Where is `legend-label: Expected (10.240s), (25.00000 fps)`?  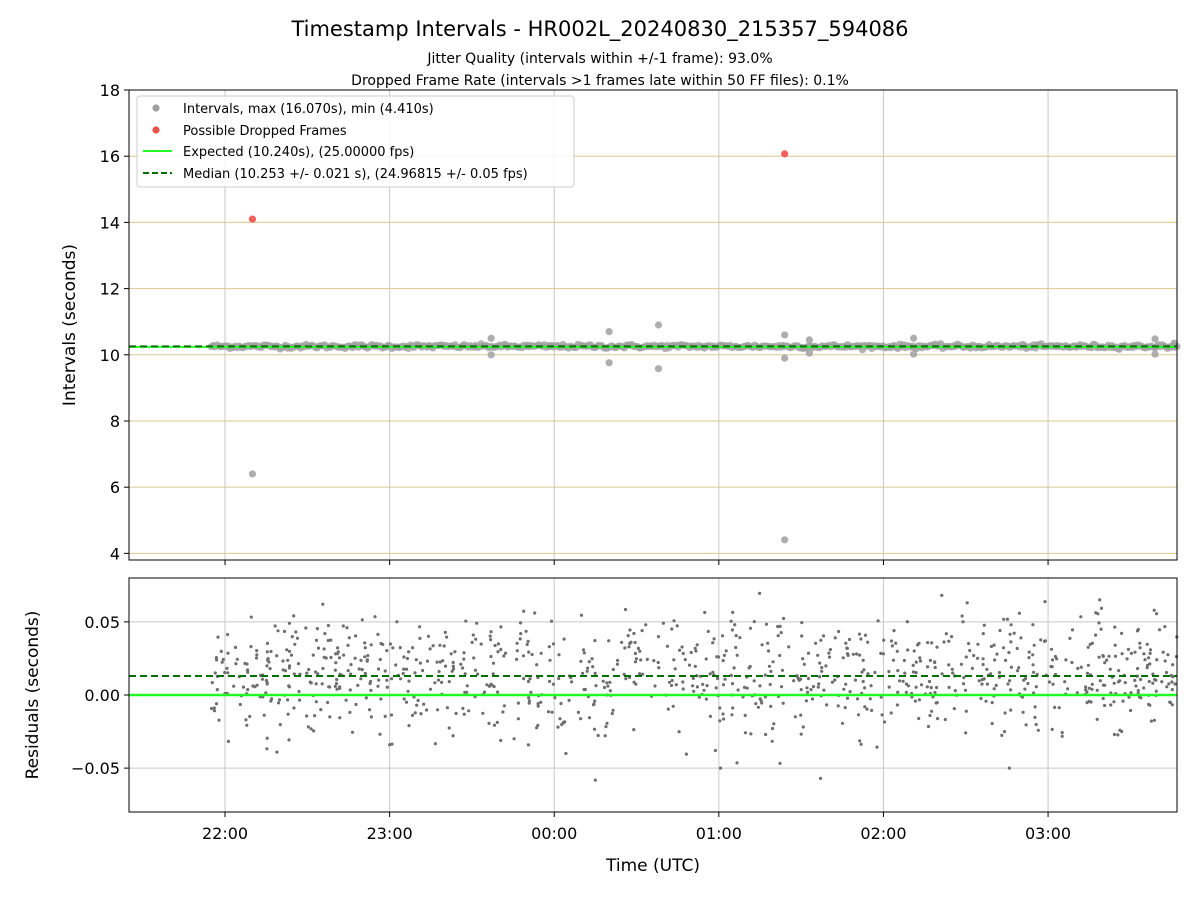
legend-label: Expected (10.240s), (25.00000 fps) is located at coordinates (298, 152).